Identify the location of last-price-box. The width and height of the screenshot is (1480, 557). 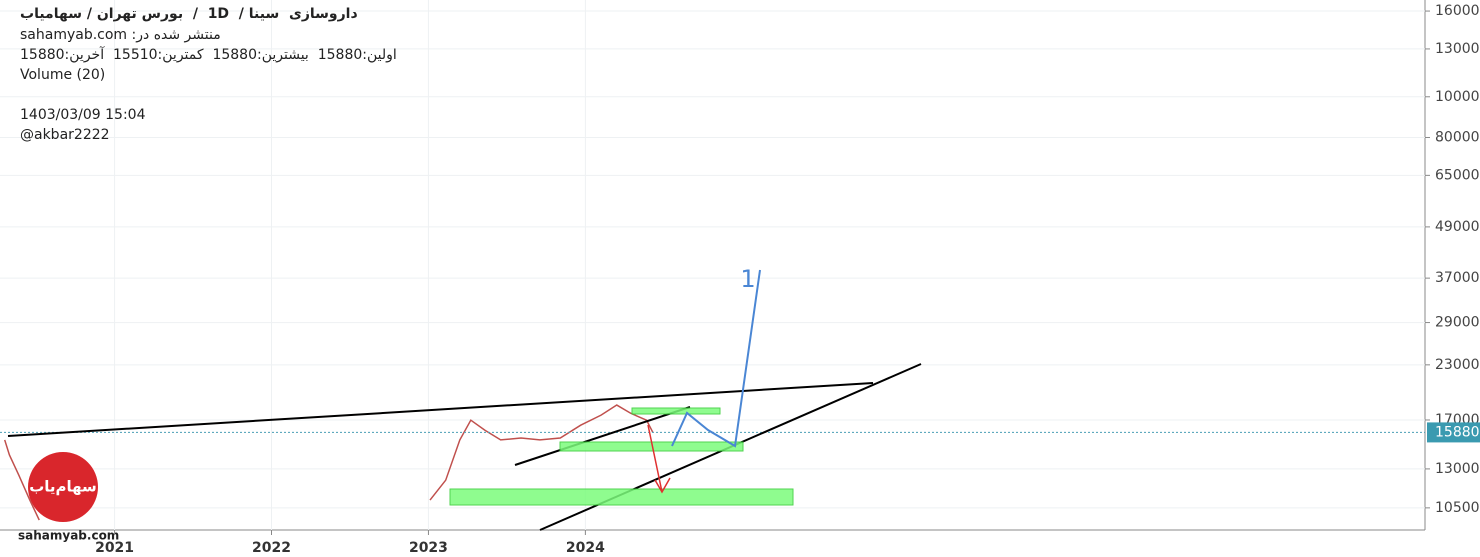
(1453, 432).